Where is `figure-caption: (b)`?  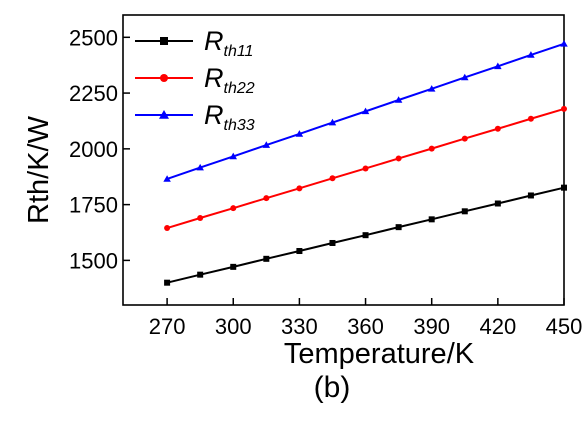 figure-caption: (b) is located at coordinates (332, 387).